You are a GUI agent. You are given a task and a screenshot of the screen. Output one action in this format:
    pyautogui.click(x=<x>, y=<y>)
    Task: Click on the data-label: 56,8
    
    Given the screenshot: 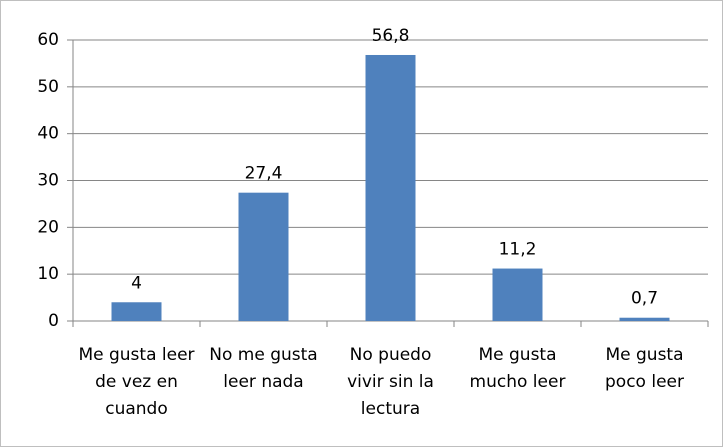 What is the action you would take?
    pyautogui.click(x=391, y=36)
    